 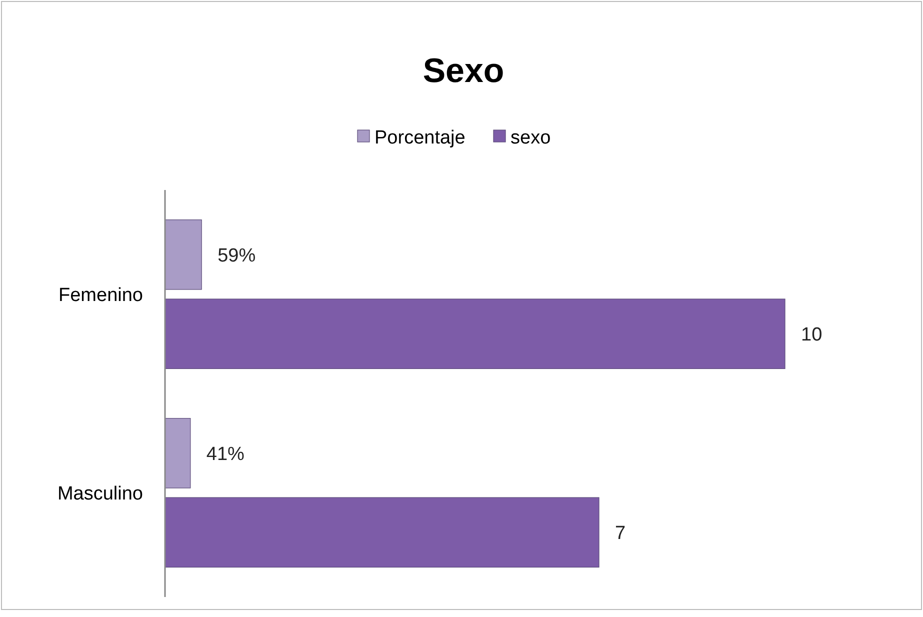 I want to click on legend-label: Porcentaje, so click(x=420, y=138).